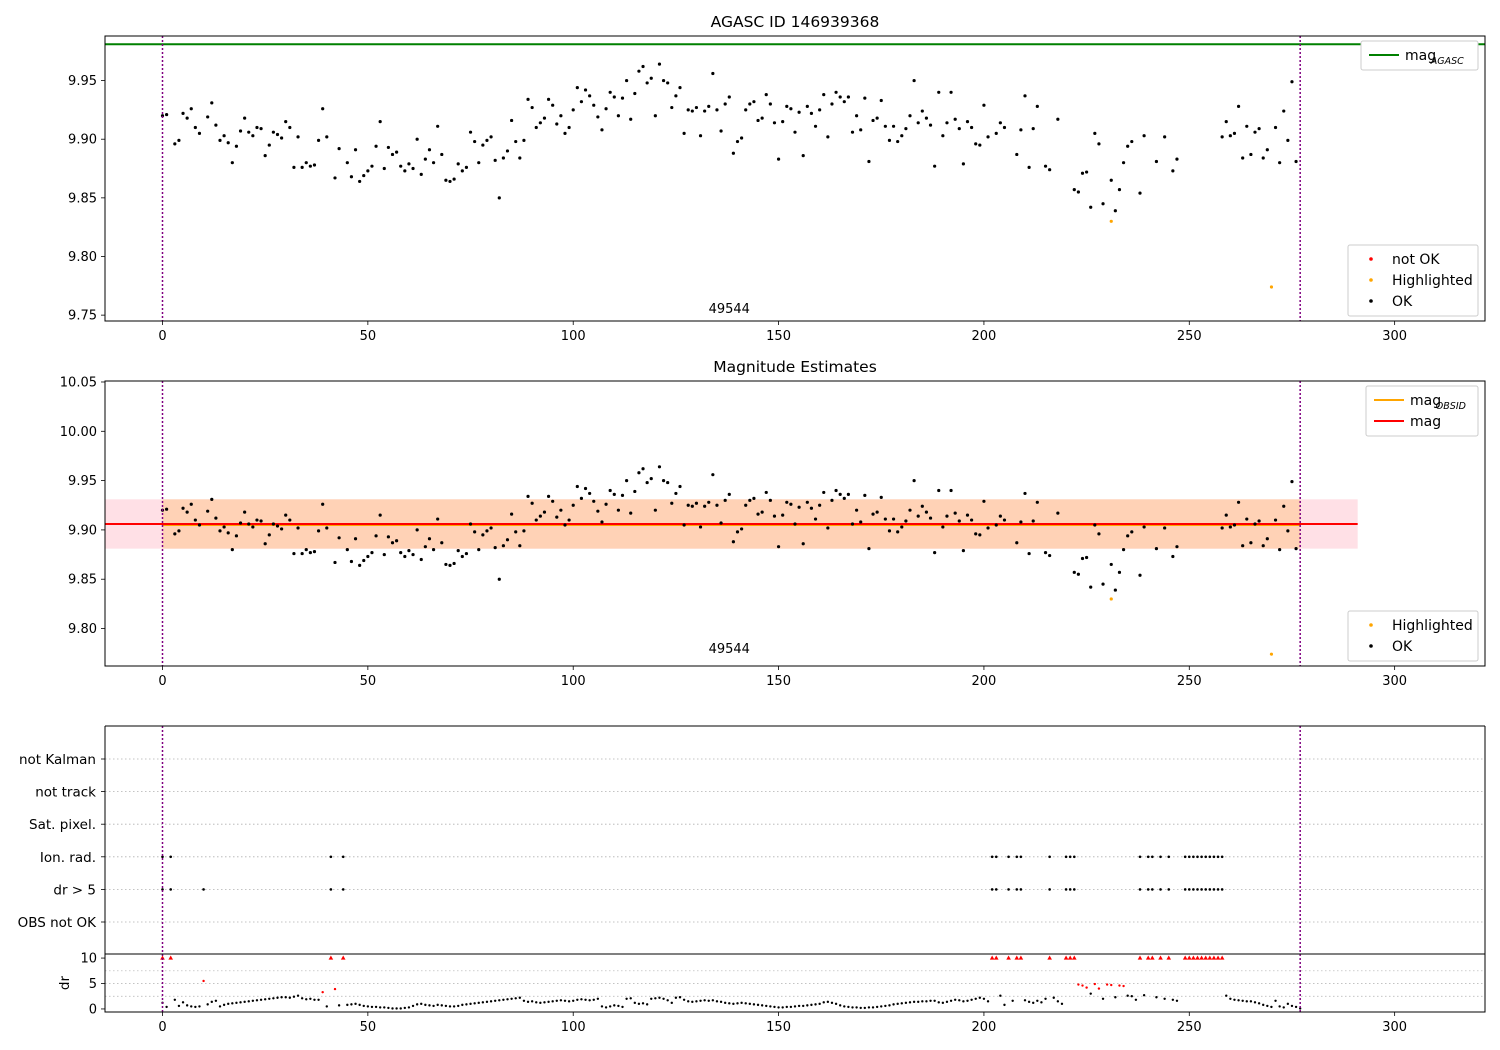 This screenshot has height=1050, width=1500. What do you see at coordinates (573, 336) in the screenshot?
I see `x-tick-label: 100` at bounding box center [573, 336].